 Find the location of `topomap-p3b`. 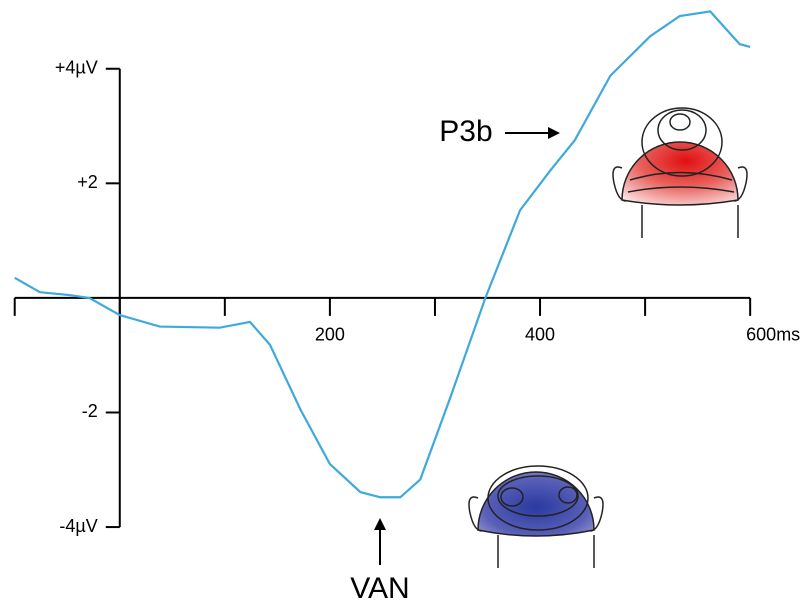

topomap-p3b is located at coordinates (680, 172).